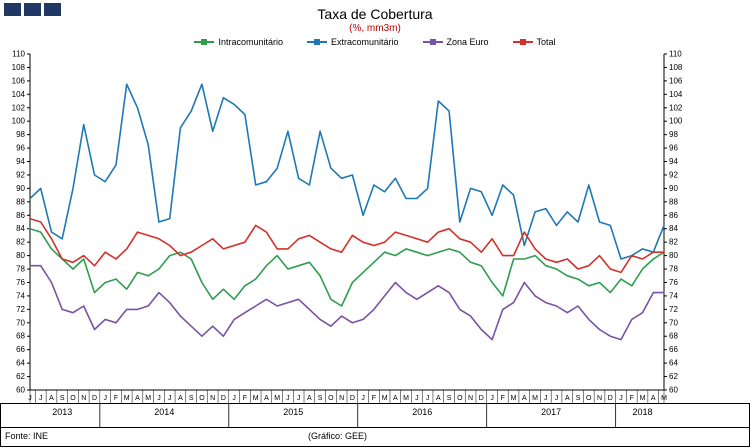 This screenshot has width=750, height=447. What do you see at coordinates (676, 67) in the screenshot?
I see `axis-text: 108` at bounding box center [676, 67].